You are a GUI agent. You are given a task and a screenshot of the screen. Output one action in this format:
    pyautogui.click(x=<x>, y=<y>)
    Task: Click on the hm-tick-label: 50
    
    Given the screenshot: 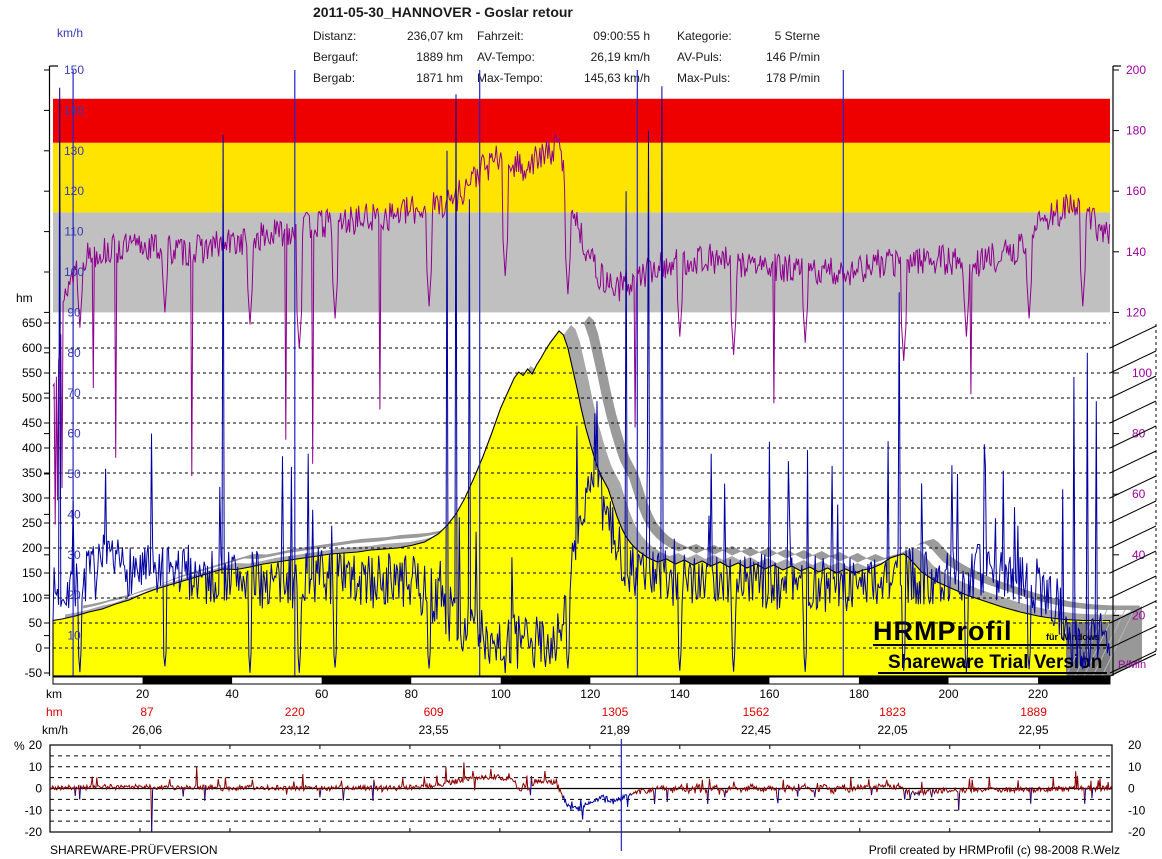 What is the action you would take?
    pyautogui.click(x=36, y=623)
    